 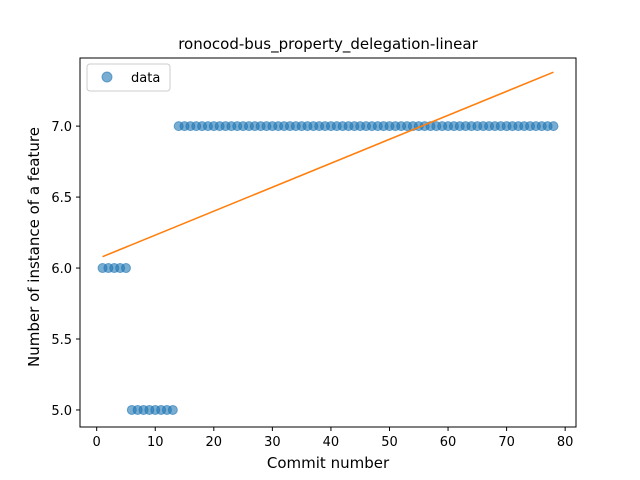 I want to click on y-tick-label: 7.0, so click(x=61, y=127).